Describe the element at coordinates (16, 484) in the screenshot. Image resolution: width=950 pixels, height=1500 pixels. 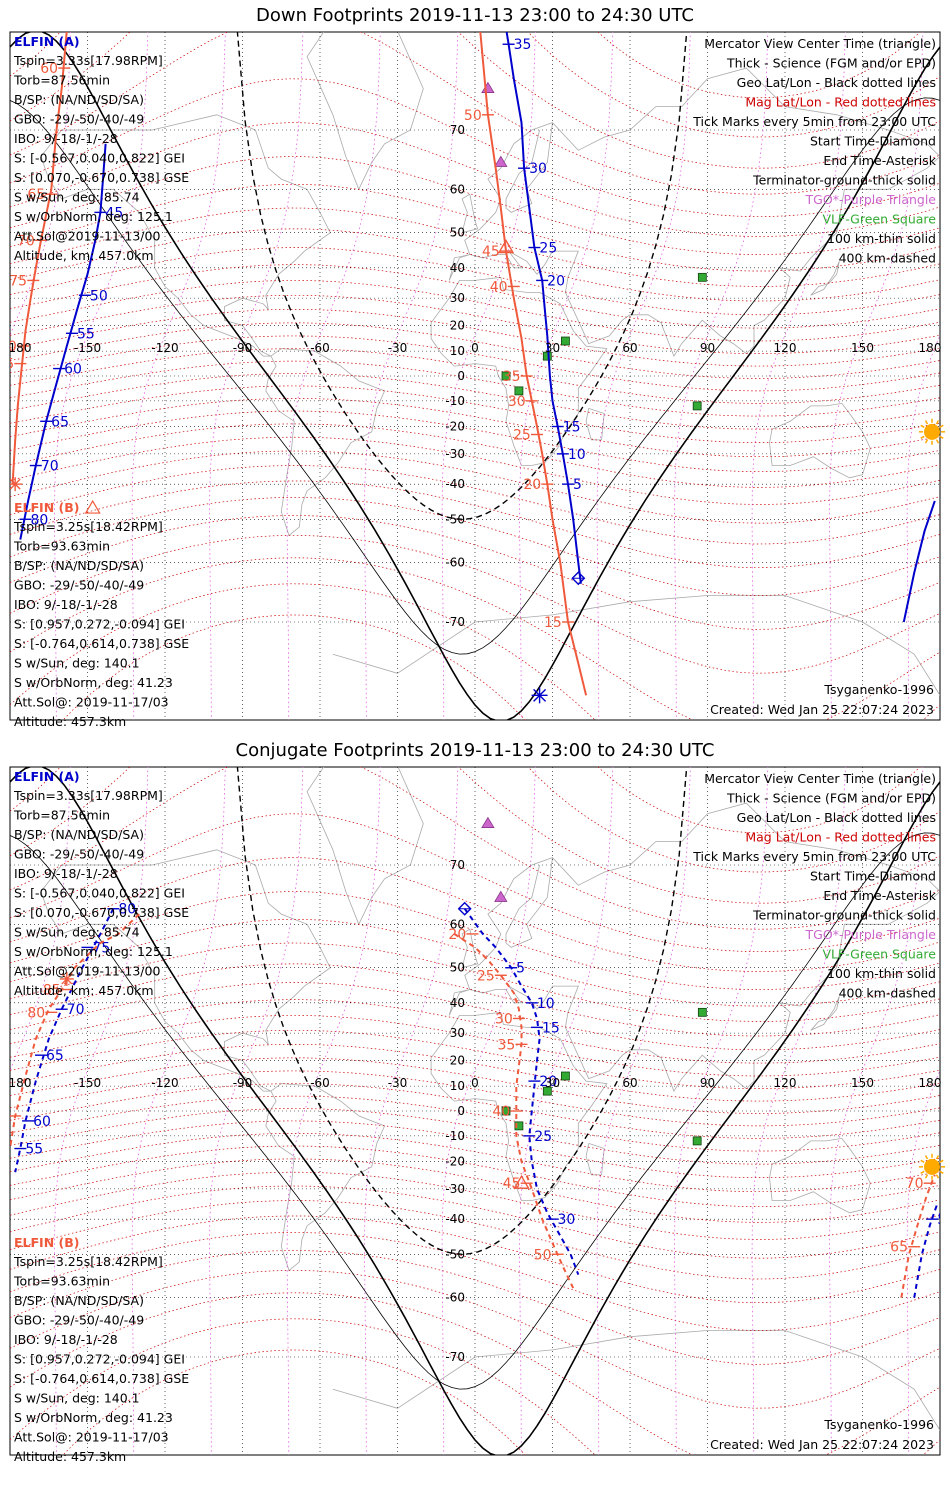
I see `end-time-asterisk` at that location.